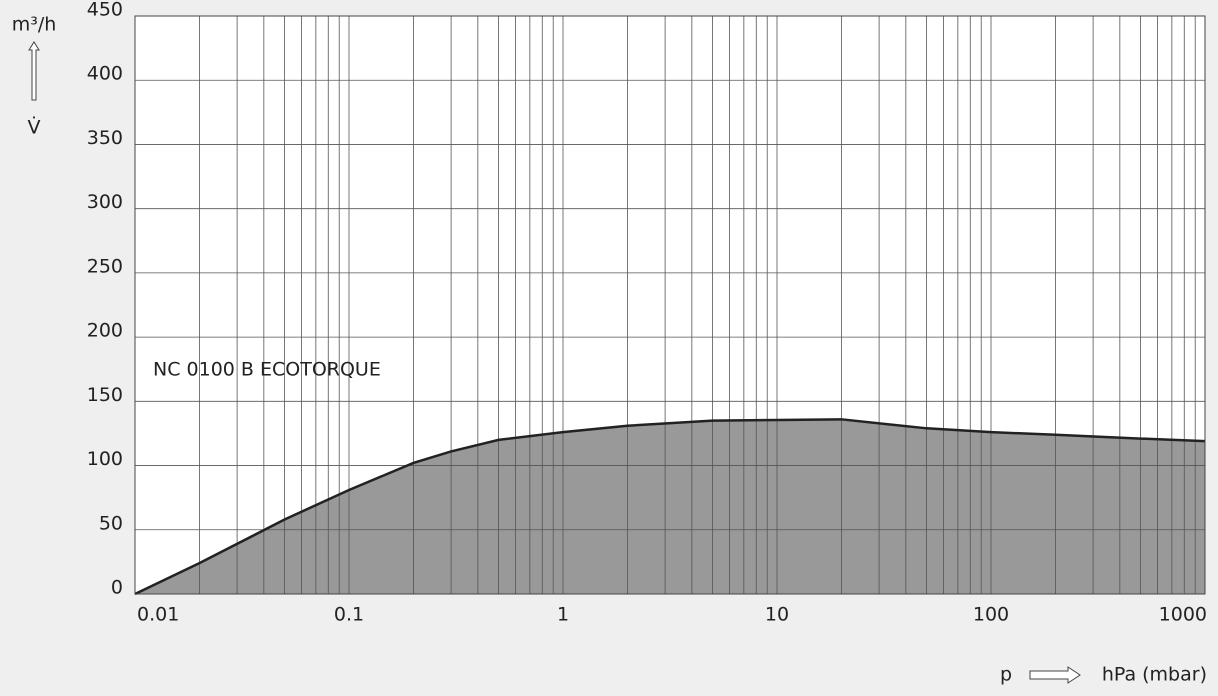 Image resolution: width=1218 pixels, height=696 pixels. What do you see at coordinates (34, 25) in the screenshot?
I see `y-axis-unit: m³/h` at bounding box center [34, 25].